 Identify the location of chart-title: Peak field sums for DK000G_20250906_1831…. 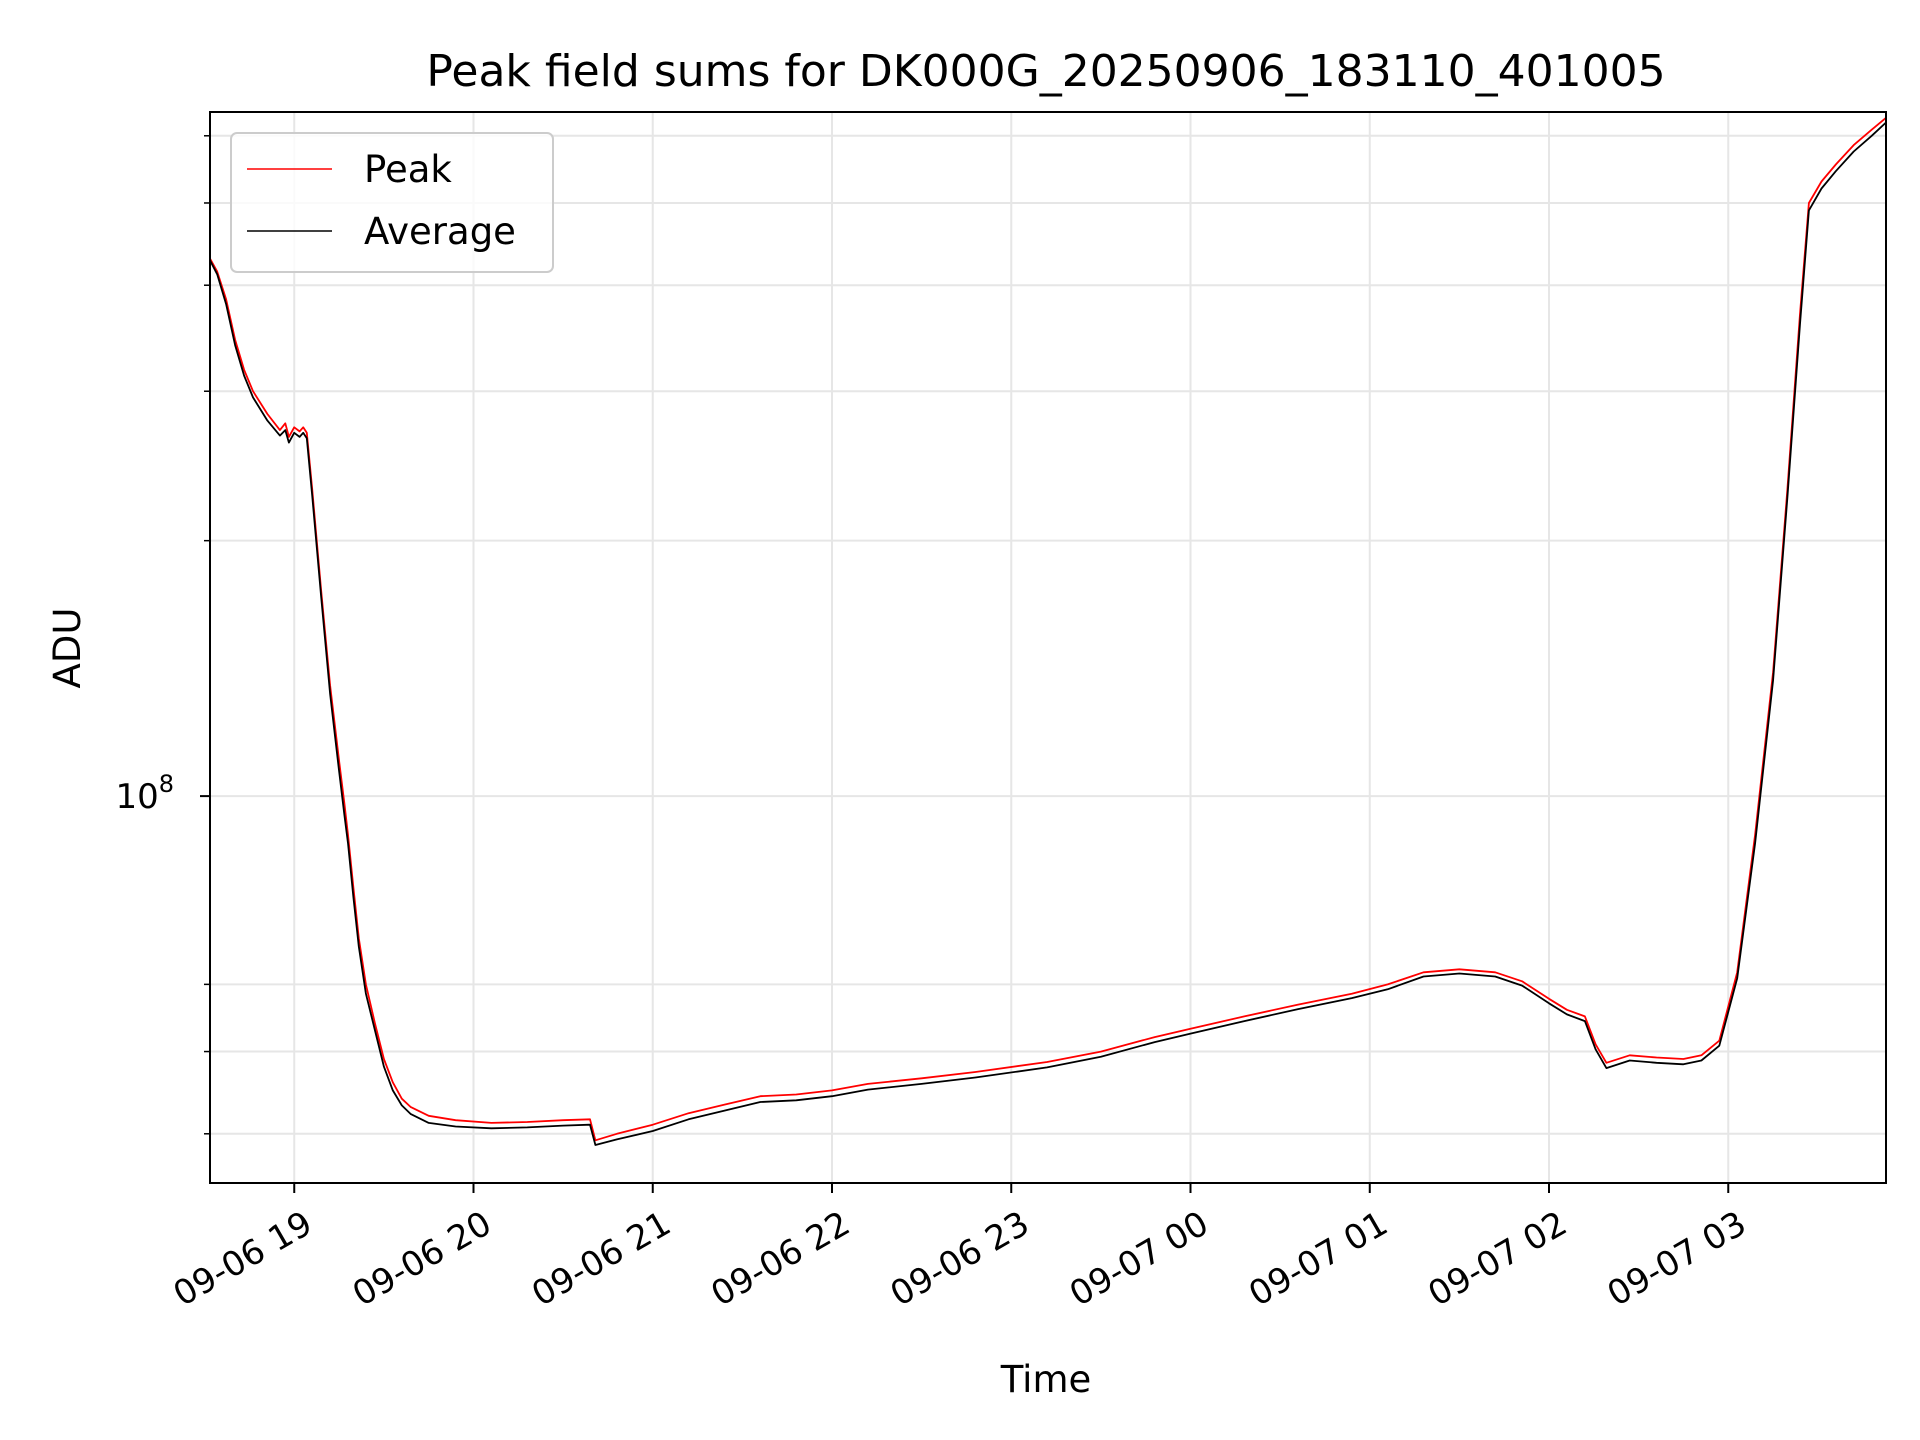
(1045, 71).